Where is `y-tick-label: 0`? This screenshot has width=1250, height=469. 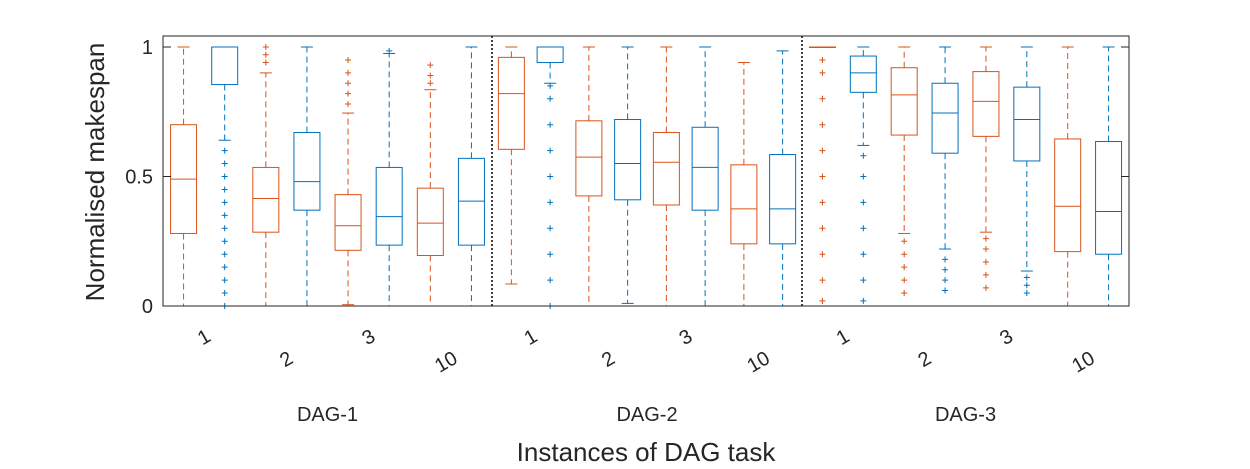 y-tick-label: 0 is located at coordinates (147, 307).